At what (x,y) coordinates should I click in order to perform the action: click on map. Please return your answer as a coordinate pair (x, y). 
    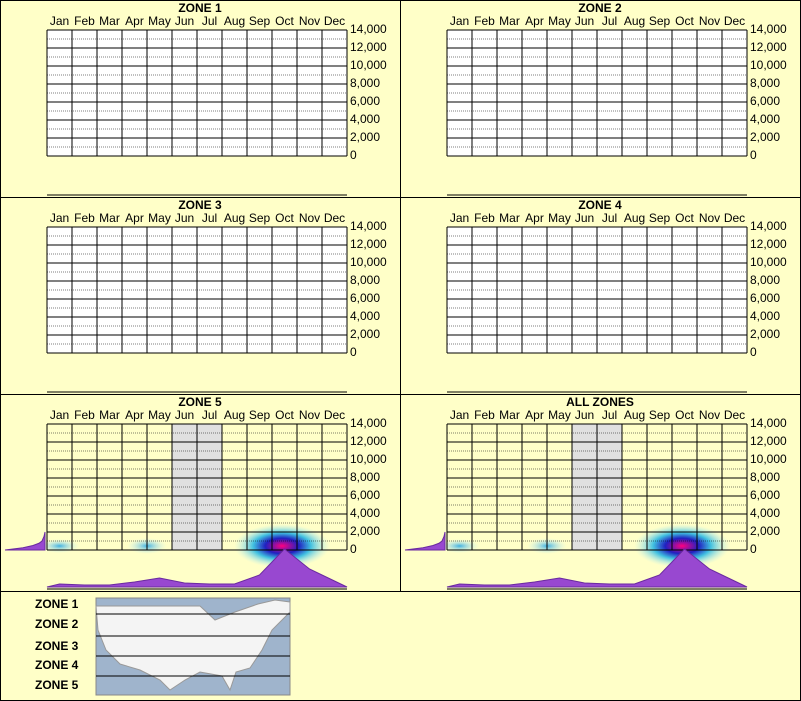
    Looking at the image, I should click on (193, 646).